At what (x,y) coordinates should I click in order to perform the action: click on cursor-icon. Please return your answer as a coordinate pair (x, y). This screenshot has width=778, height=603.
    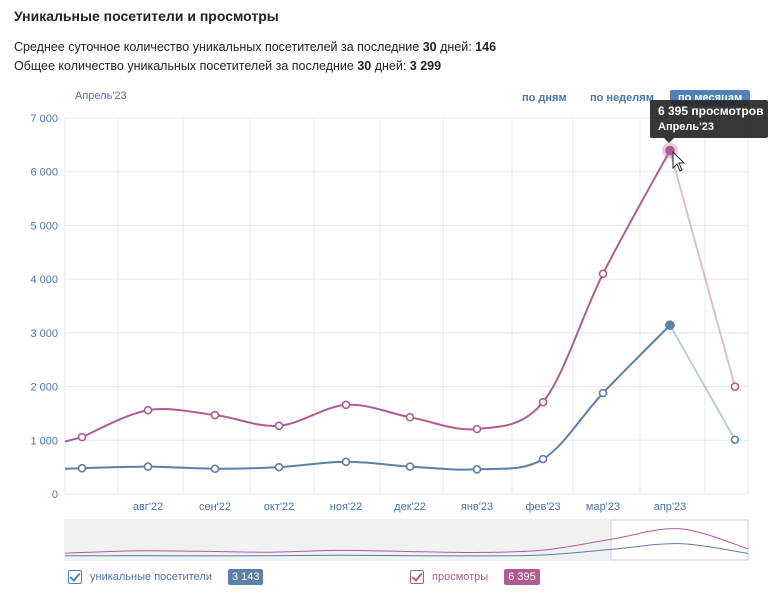
    Looking at the image, I should click on (679, 161).